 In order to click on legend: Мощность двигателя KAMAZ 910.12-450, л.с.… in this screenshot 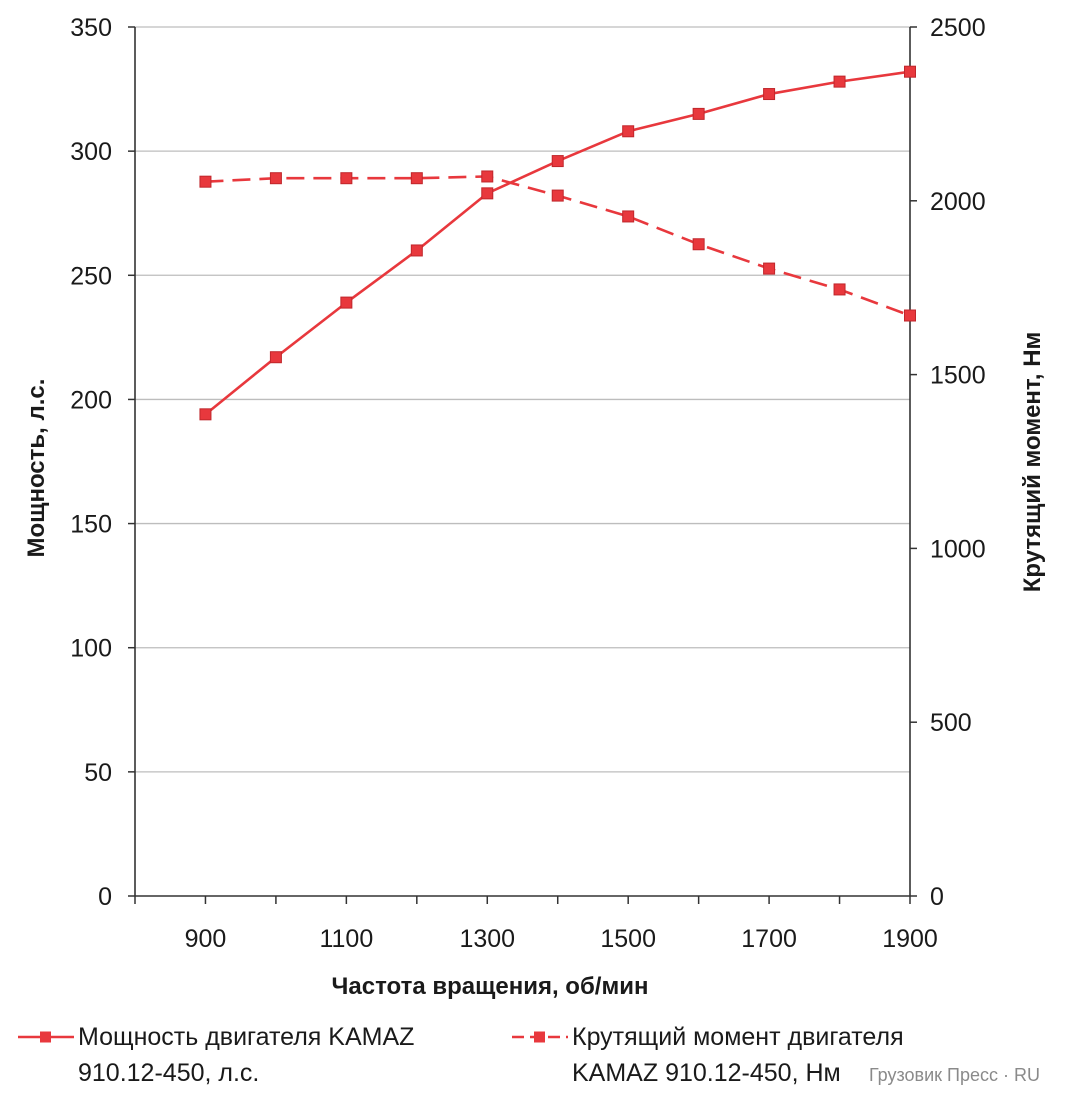, I will do `click(461, 1055)`.